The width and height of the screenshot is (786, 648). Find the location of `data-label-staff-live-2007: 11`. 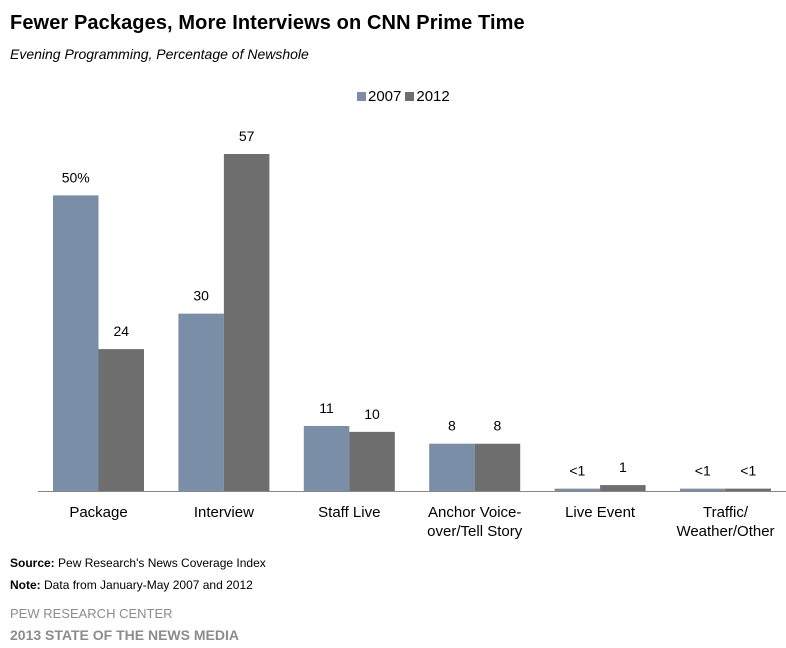

data-label-staff-live-2007: 11 is located at coordinates (326, 408).